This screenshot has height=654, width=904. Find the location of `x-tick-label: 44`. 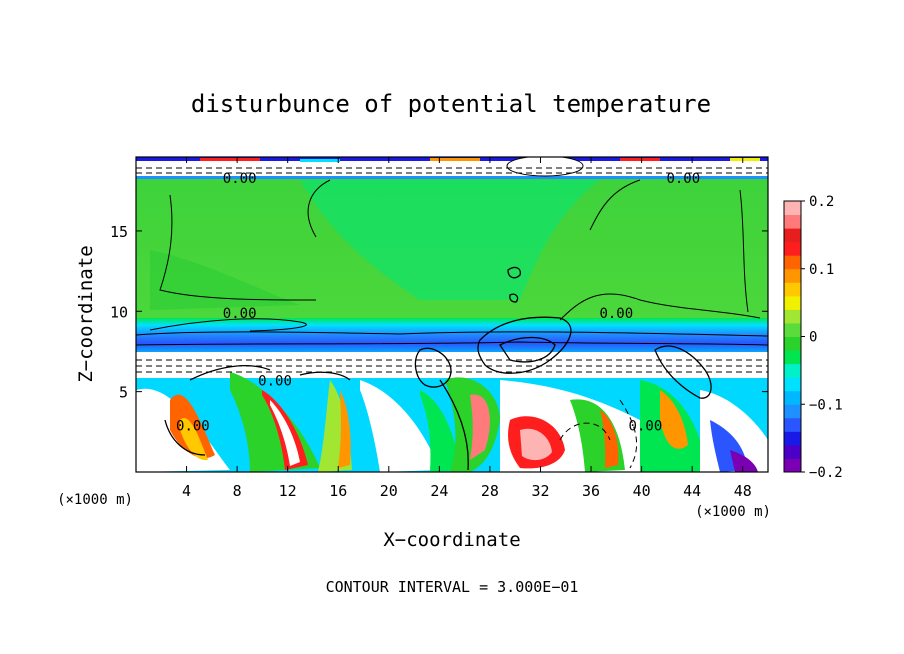

x-tick-label: 44 is located at coordinates (692, 491).